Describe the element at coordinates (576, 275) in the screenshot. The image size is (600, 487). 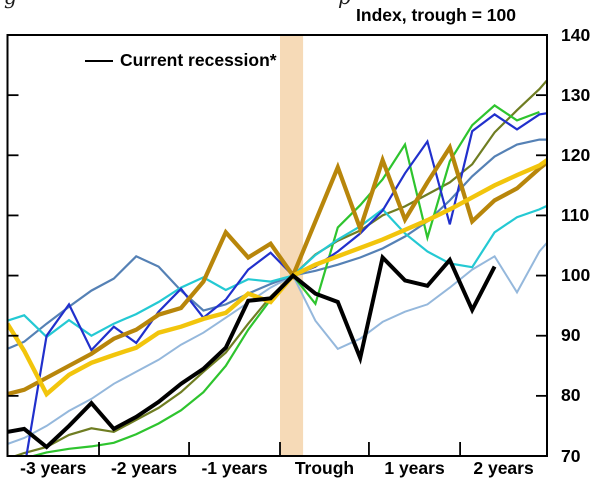
I see `y-axis-label-100: 100` at that location.